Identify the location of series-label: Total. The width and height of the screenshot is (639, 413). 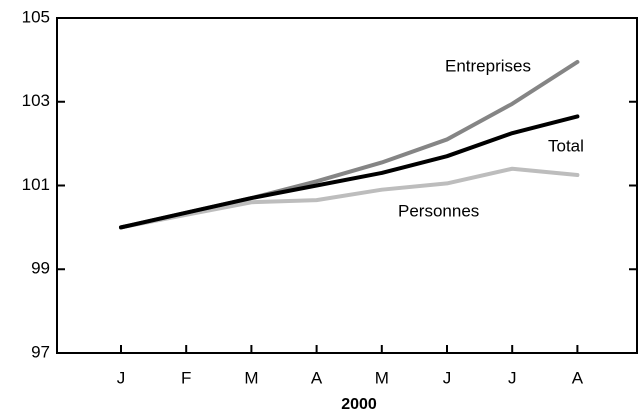
(566, 145).